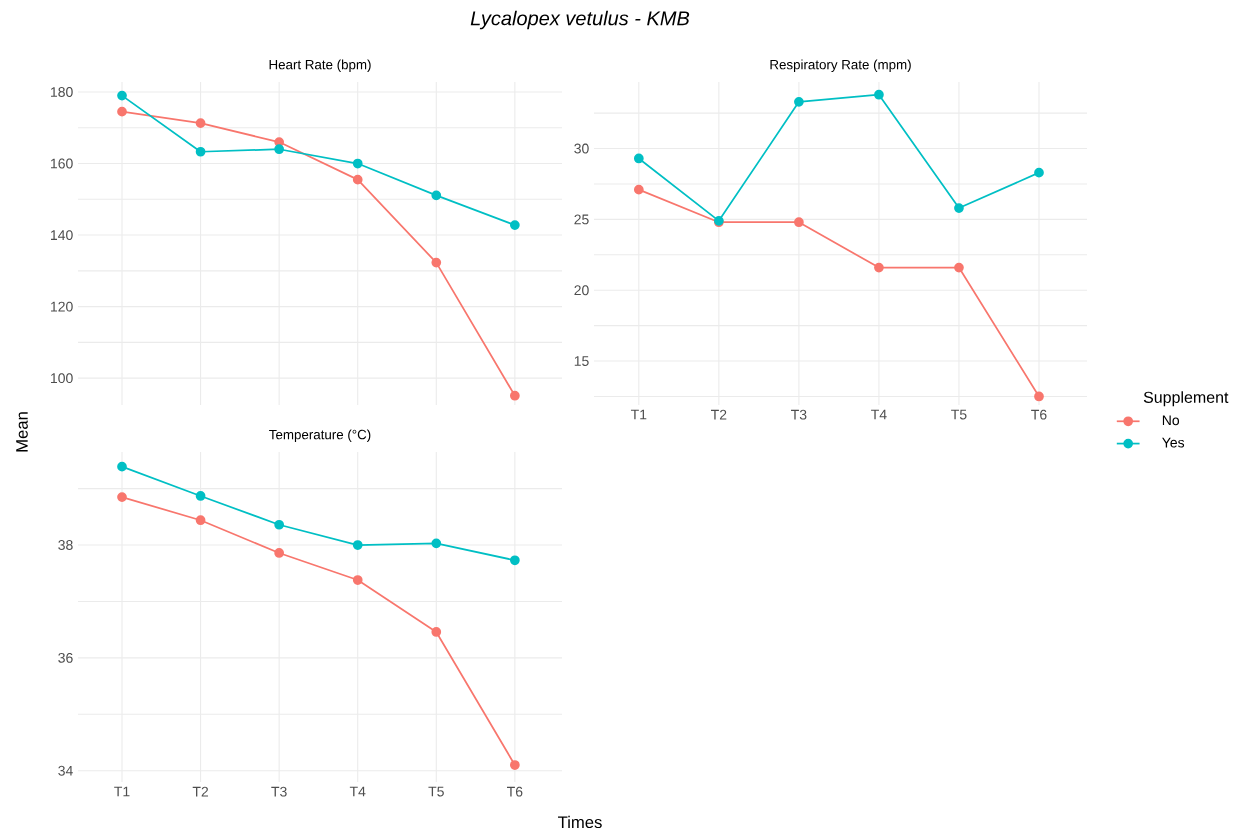  Describe the element at coordinates (320, 435) in the screenshot. I see `chart-title: Temperature (°C)` at that location.